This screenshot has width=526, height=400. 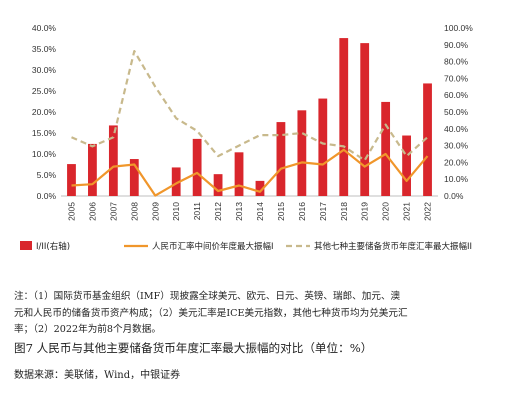 What do you see at coordinates (218, 211) in the screenshot?
I see `x-tick-label: 2012` at bounding box center [218, 211].